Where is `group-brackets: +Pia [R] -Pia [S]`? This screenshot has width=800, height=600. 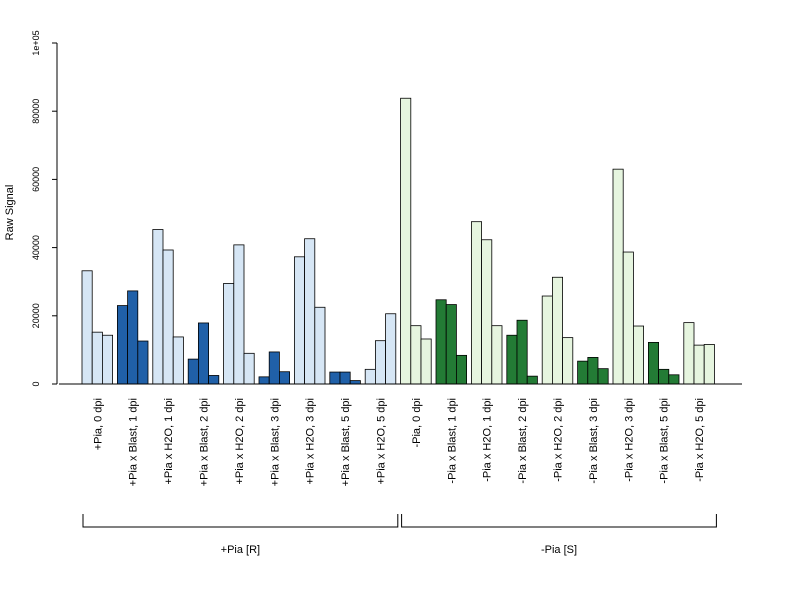 group-brackets: +Pia [R] -Pia [S] is located at coordinates (399, 535).